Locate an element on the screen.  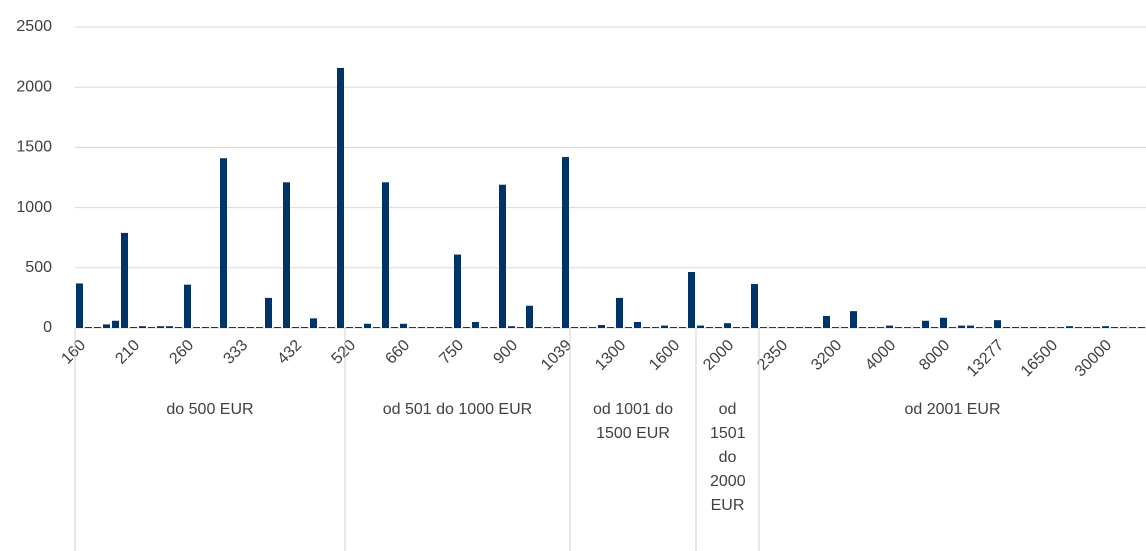
y-tick-label: 2500 is located at coordinates (34, 26).